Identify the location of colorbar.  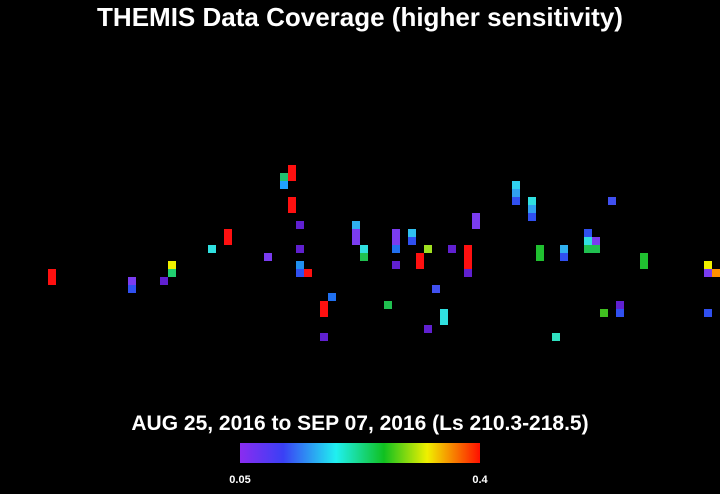
(360, 453).